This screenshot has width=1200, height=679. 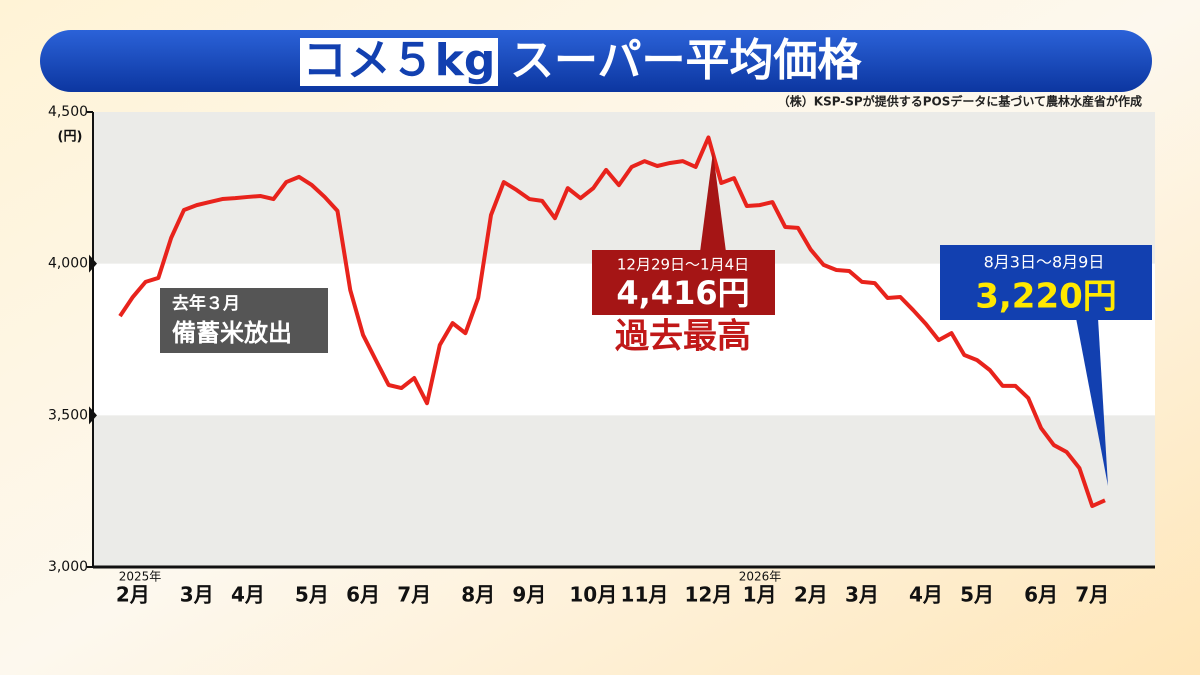 What do you see at coordinates (68, 112) in the screenshot?
I see `y-tick-label: 4,500` at bounding box center [68, 112].